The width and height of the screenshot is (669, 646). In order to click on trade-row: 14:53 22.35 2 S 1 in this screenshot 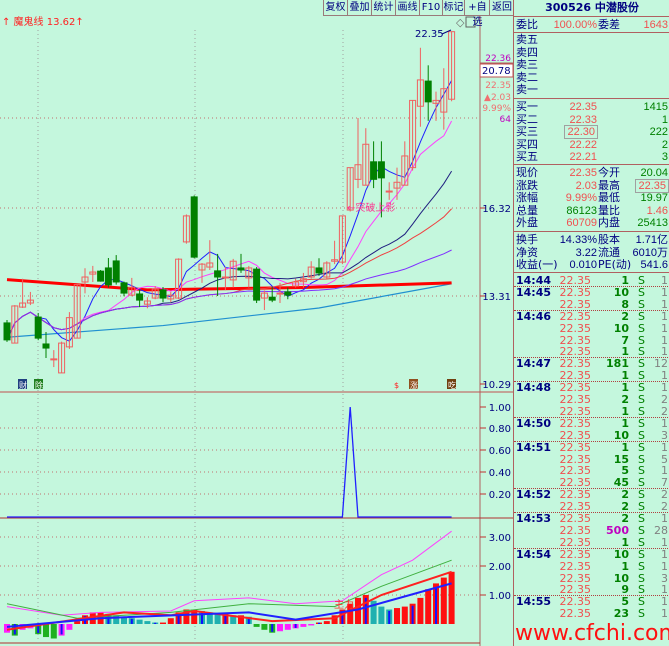, I will do `click(591, 519)`.